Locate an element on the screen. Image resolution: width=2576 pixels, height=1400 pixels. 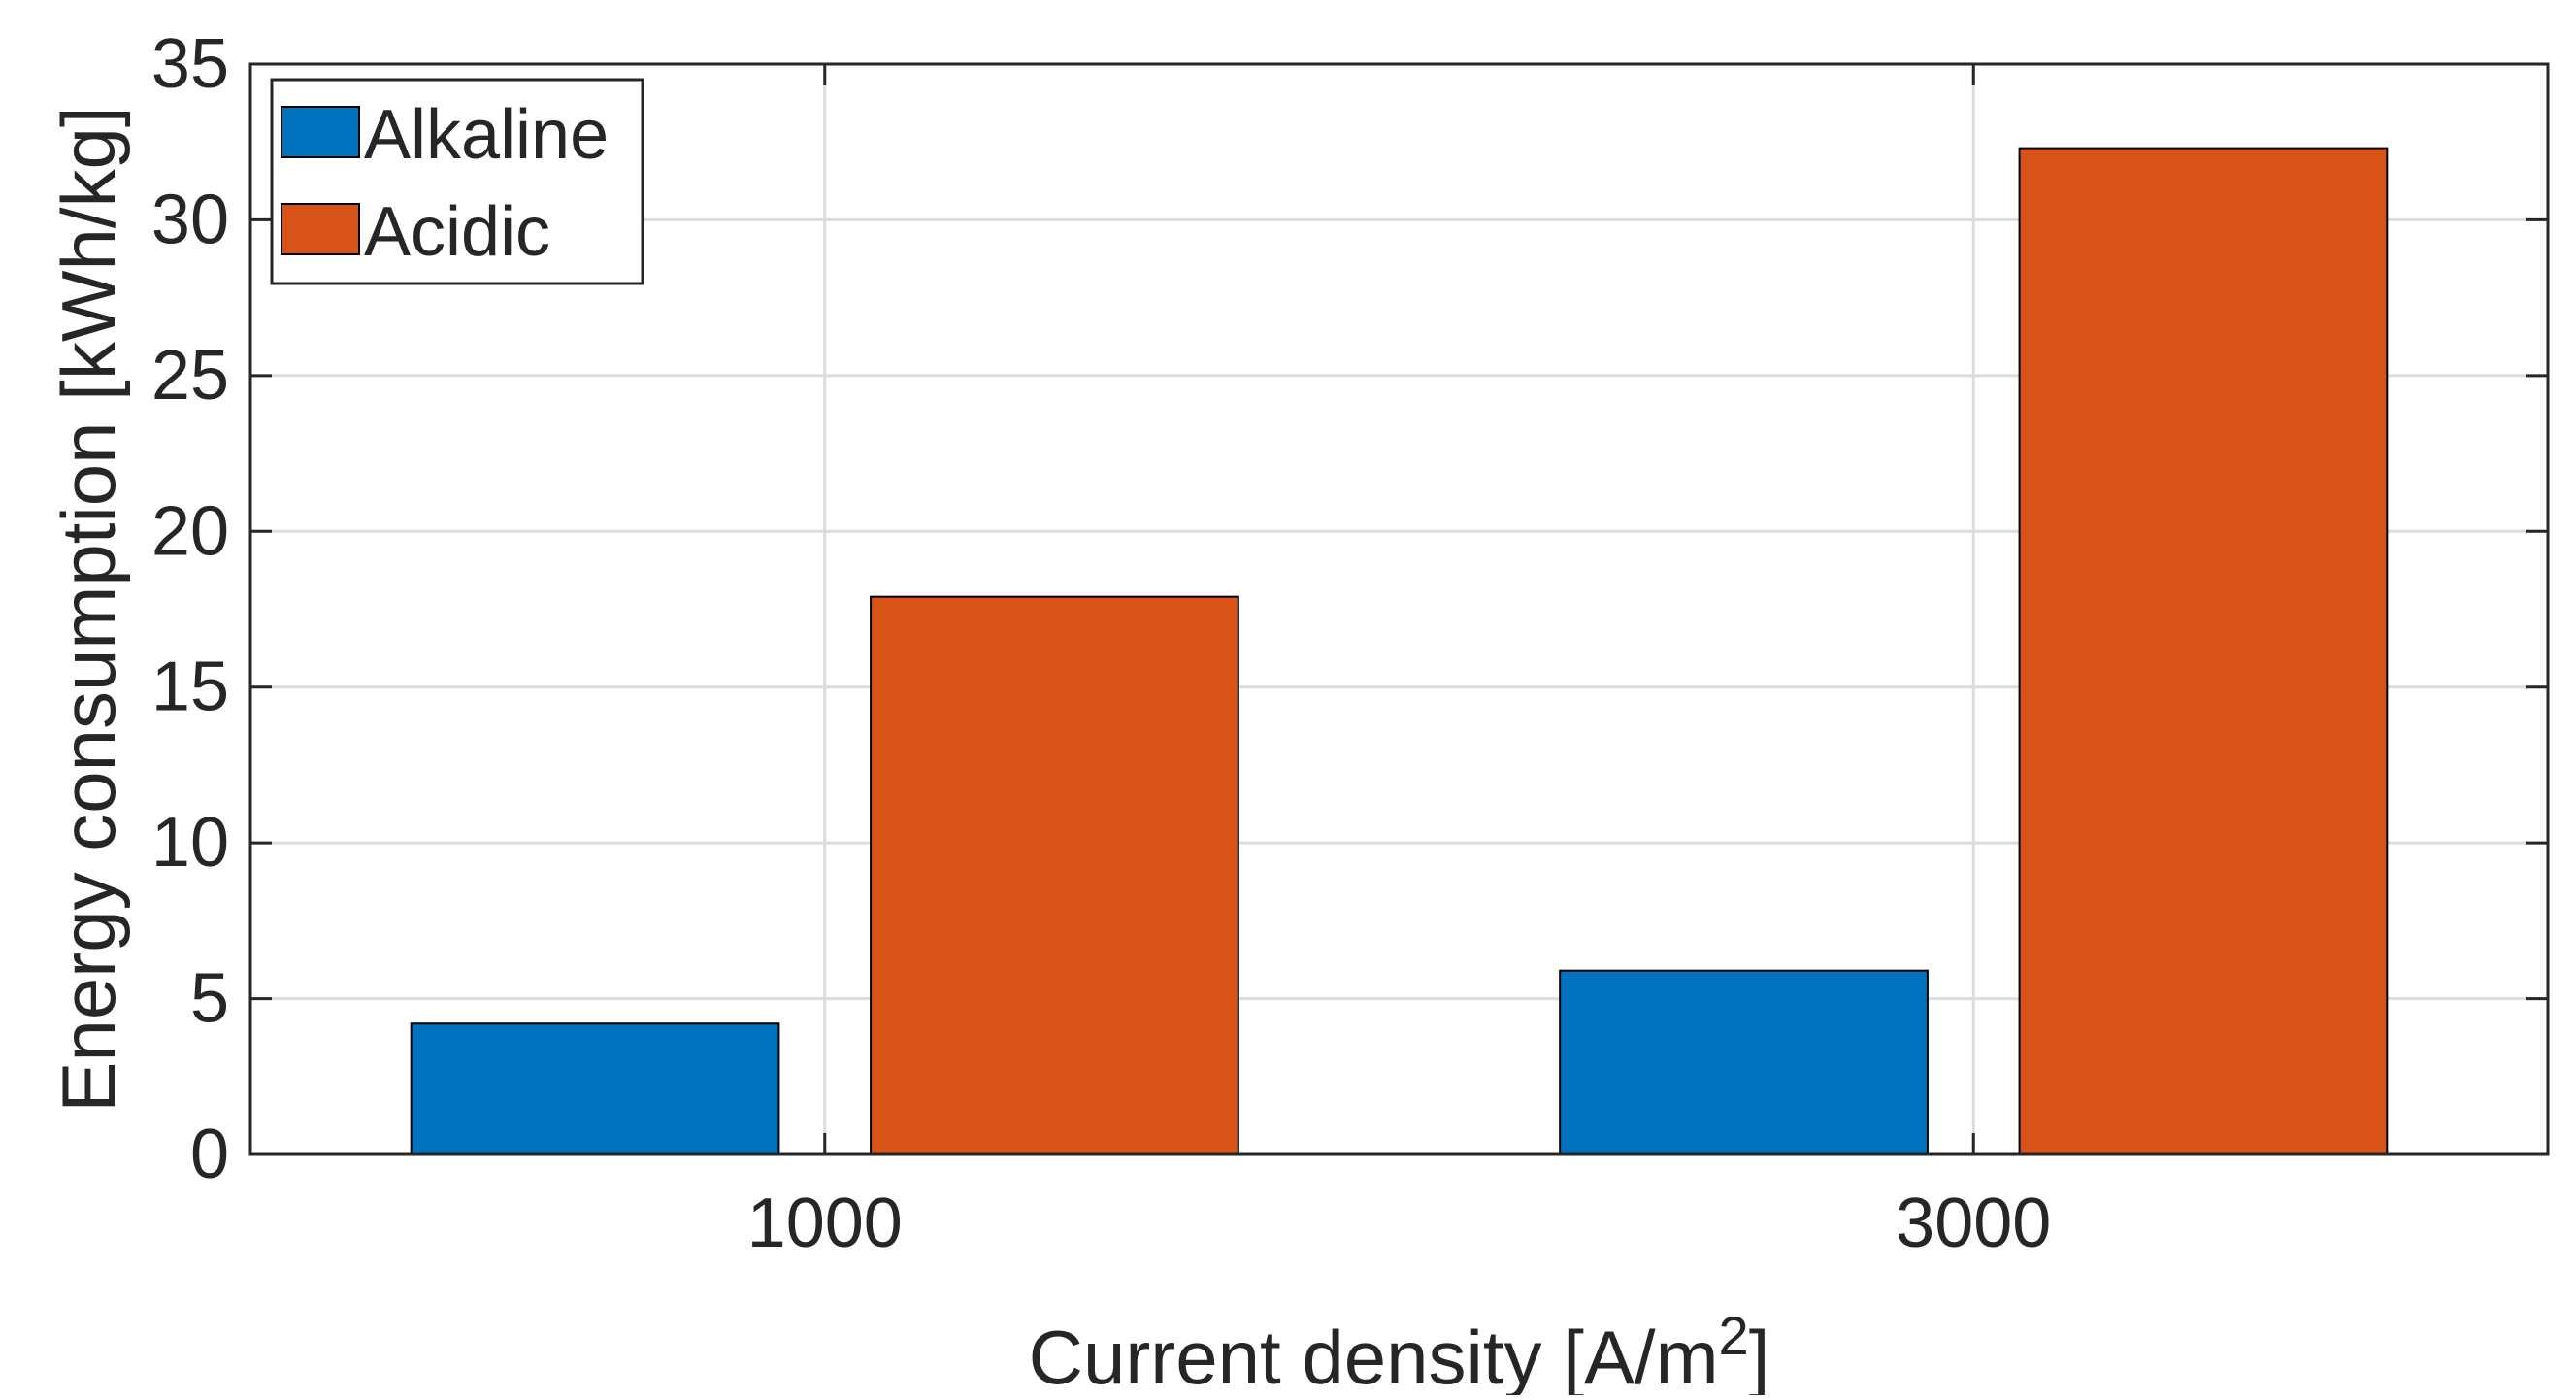
legend: Alkaline Acidic is located at coordinates (457, 181).